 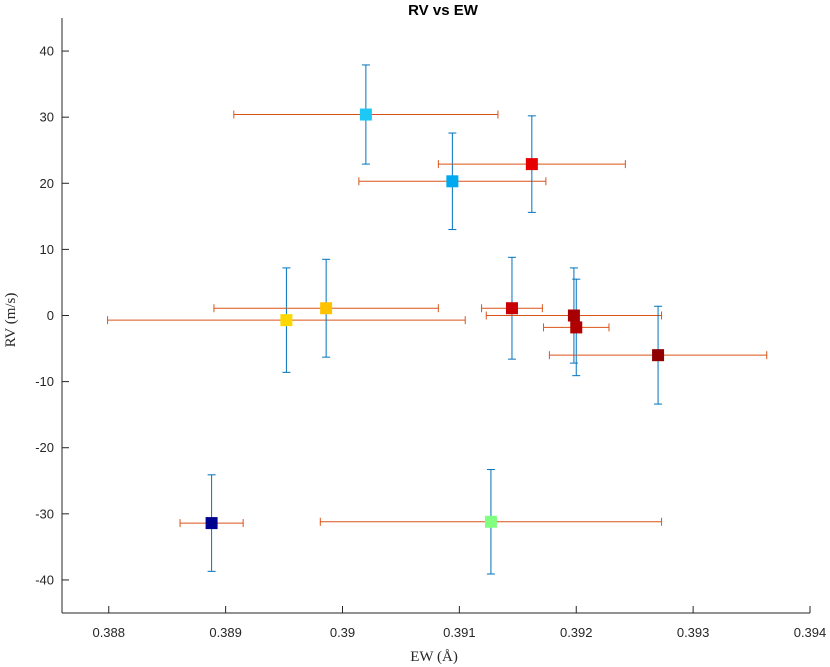 What do you see at coordinates (225, 632) in the screenshot?
I see `x-tick-label: 0.389` at bounding box center [225, 632].